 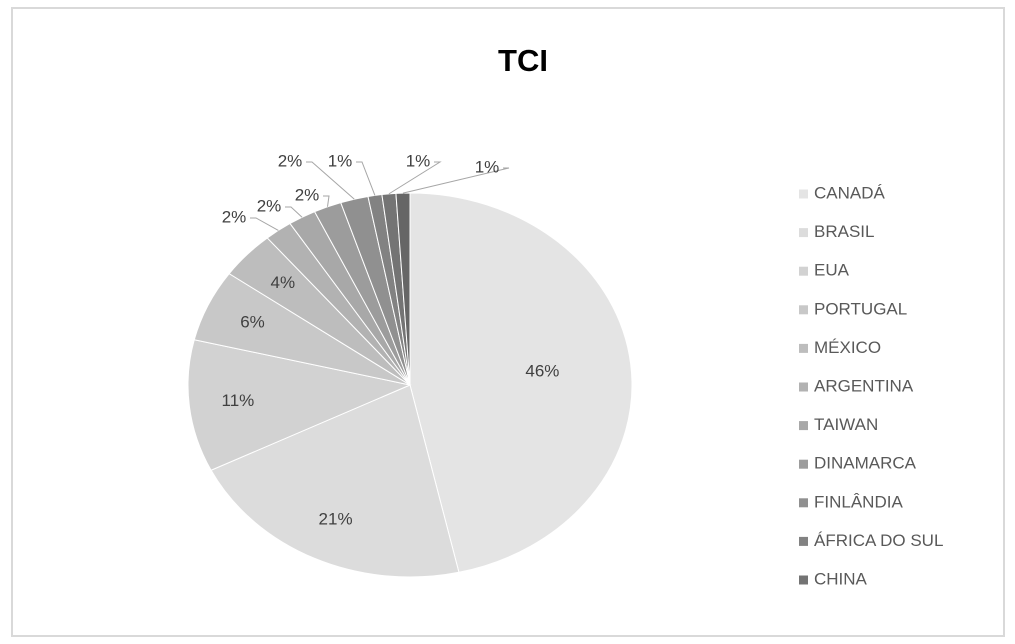 What do you see at coordinates (841, 578) in the screenshot?
I see `legend-label: CHINA` at bounding box center [841, 578].